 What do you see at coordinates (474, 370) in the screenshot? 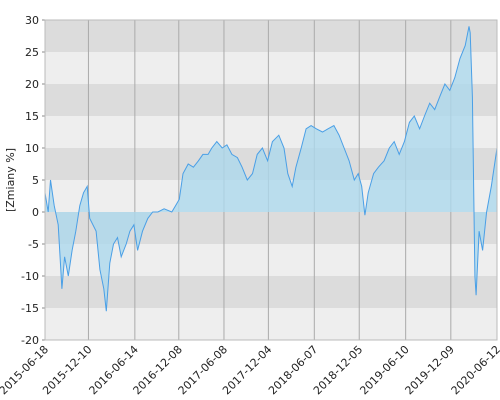
I see `x-tick-label: 2020-06-12` at bounding box center [474, 370].